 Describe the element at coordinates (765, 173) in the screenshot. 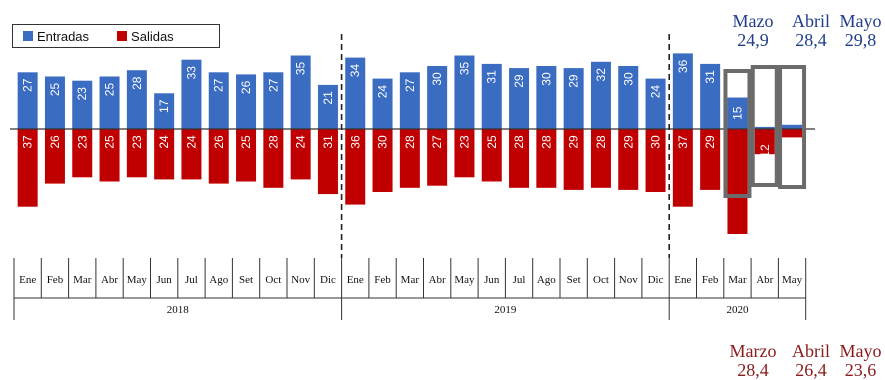

I see `bar-value-salidas-outer: 12` at that location.